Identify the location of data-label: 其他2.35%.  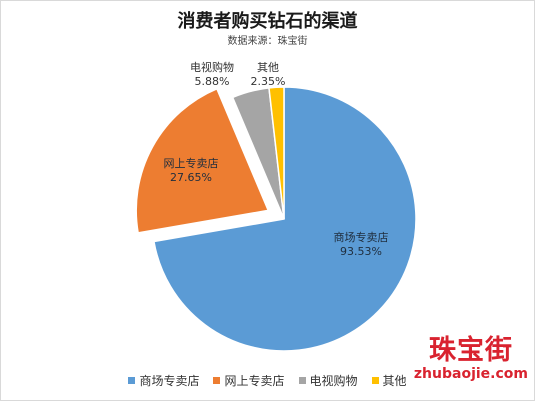
(268, 74).